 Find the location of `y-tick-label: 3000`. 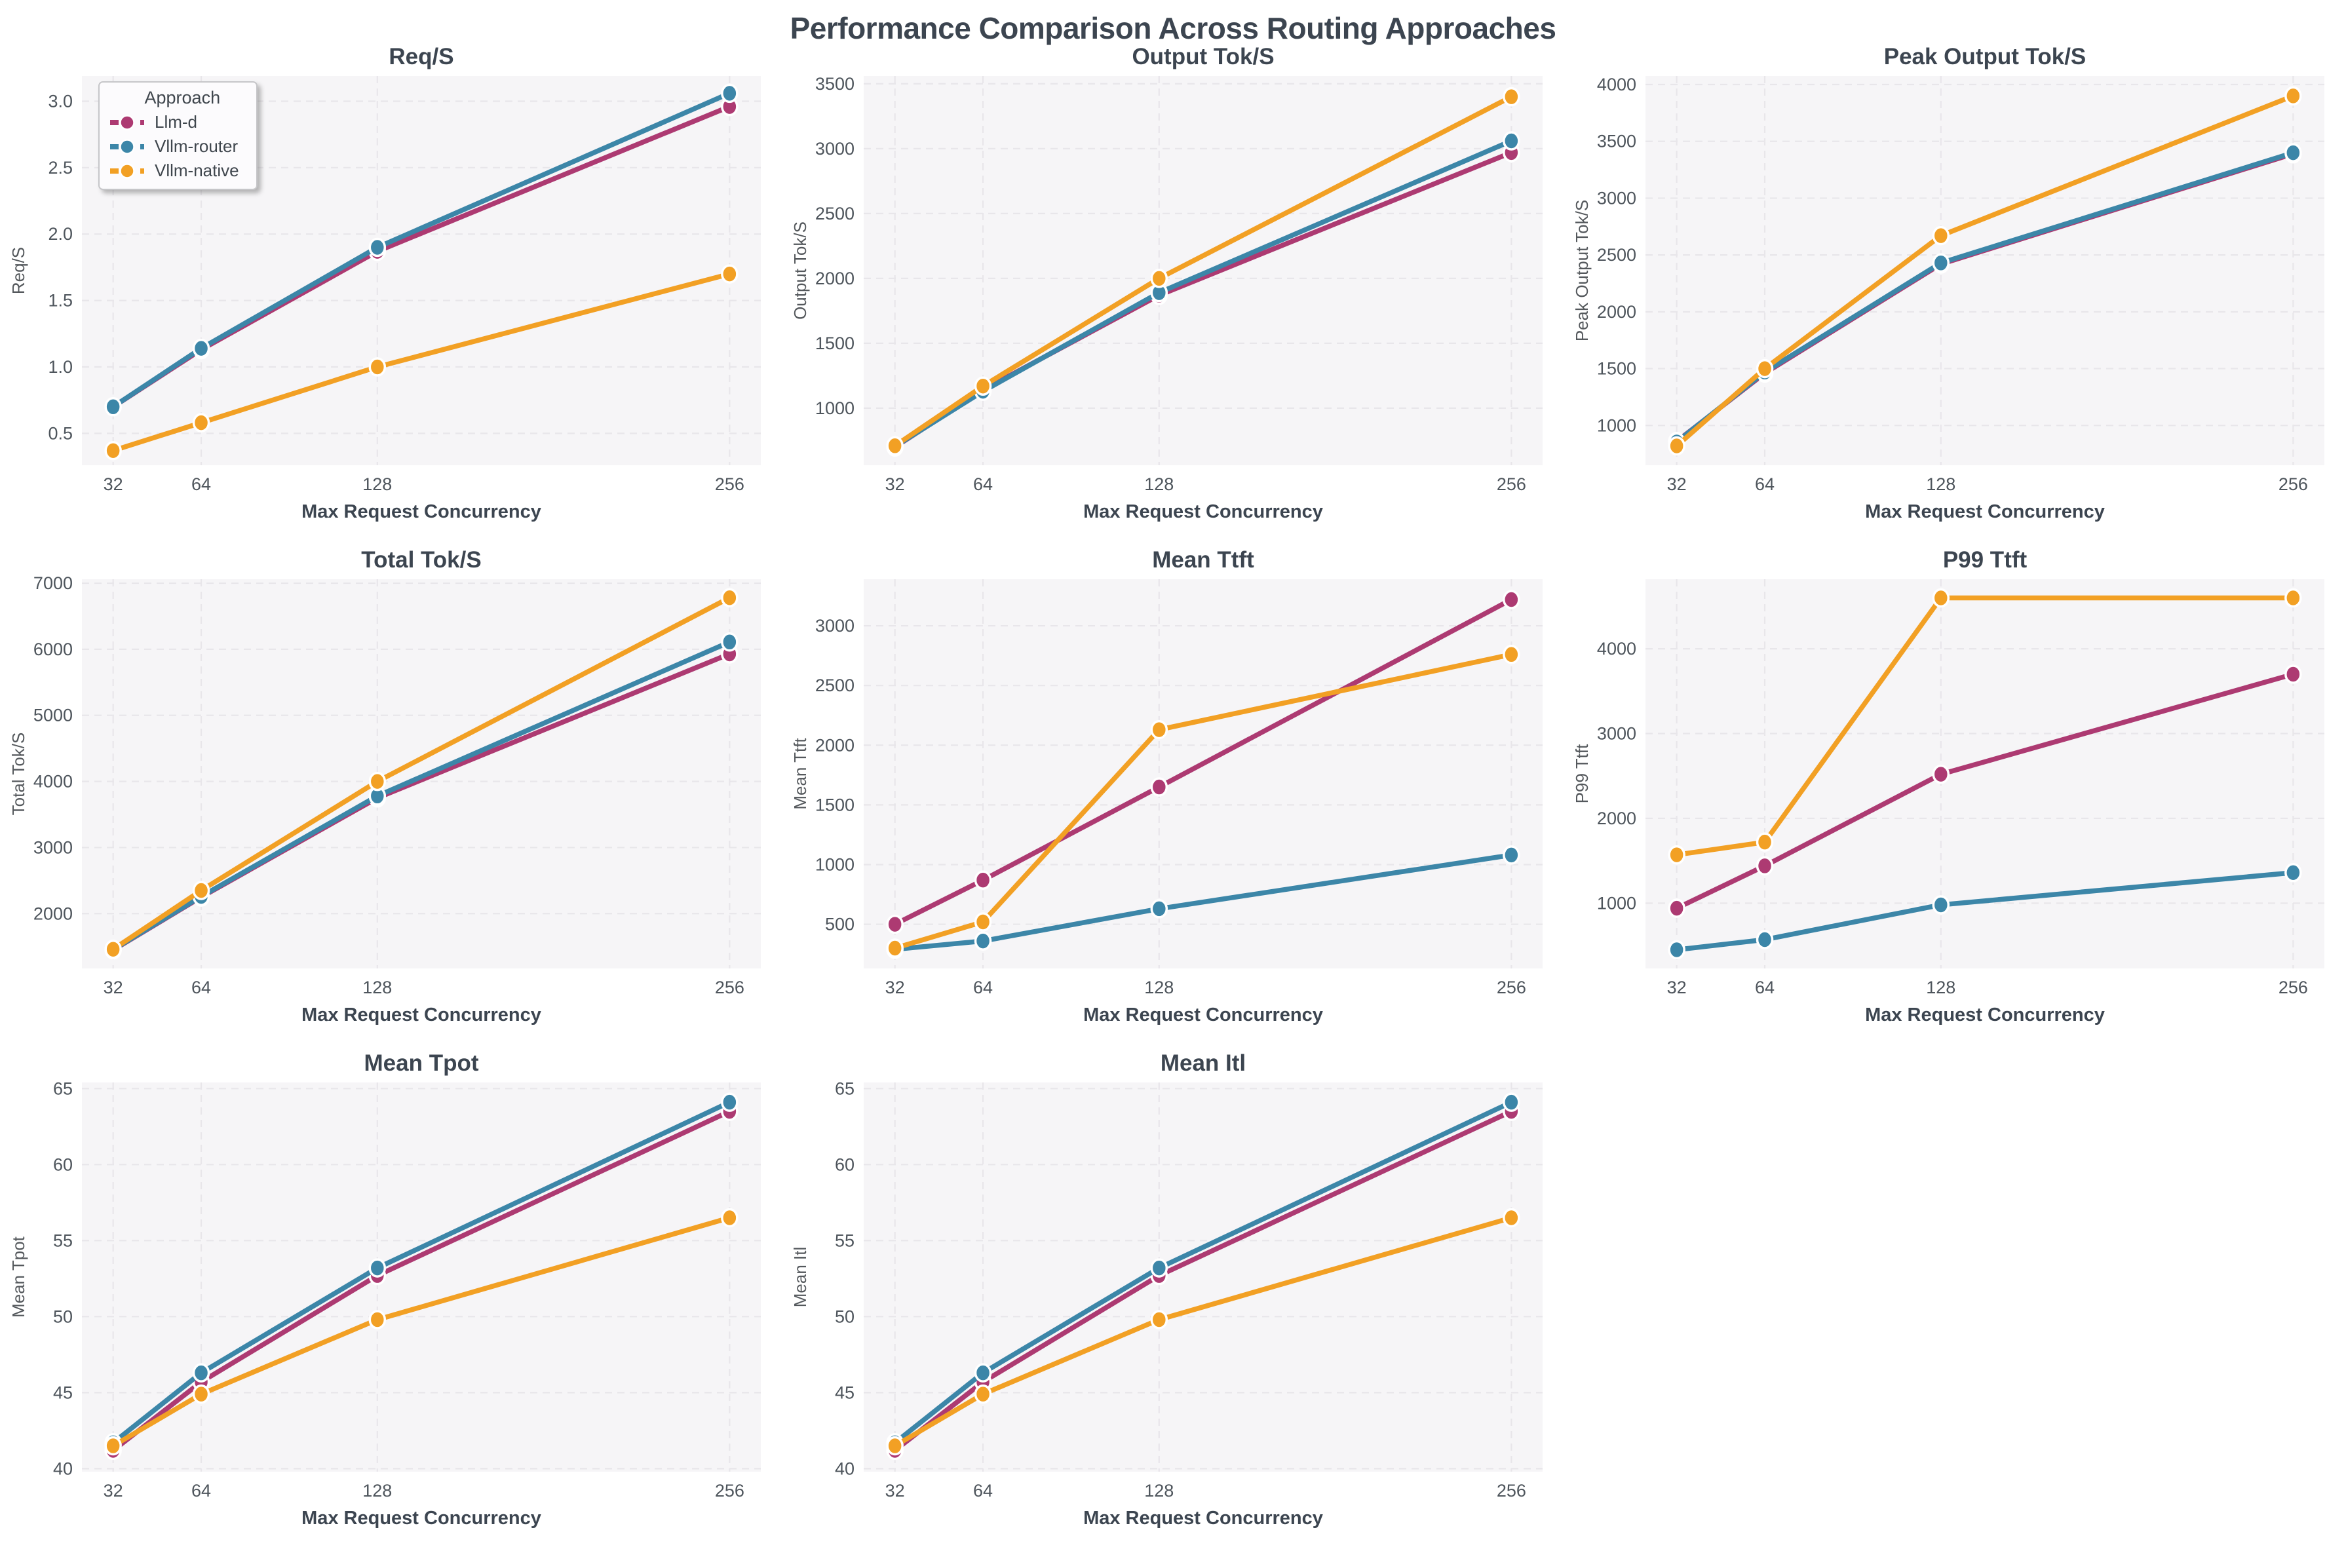

y-tick-label: 3000 is located at coordinates (1616, 734).